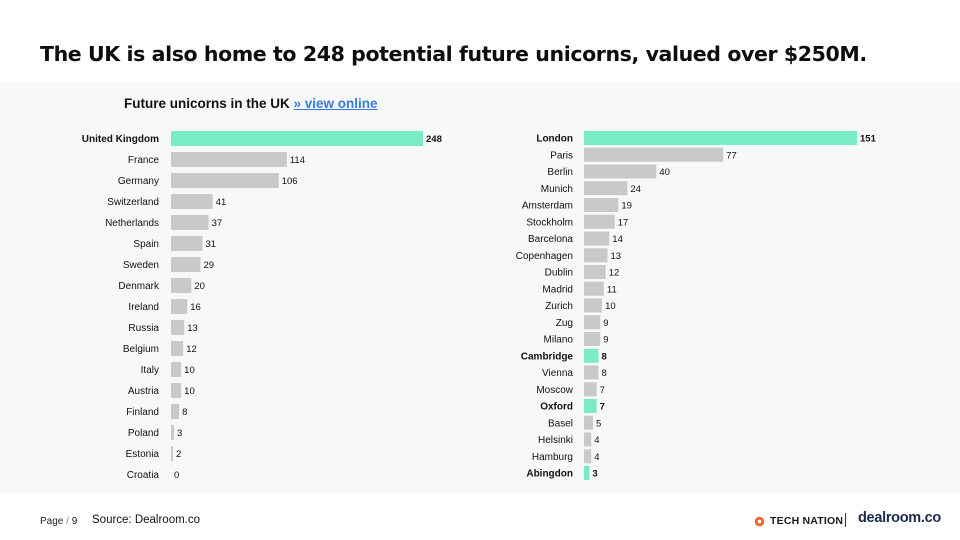  What do you see at coordinates (142, 412) in the screenshot?
I see `category-label-finland: Finland` at bounding box center [142, 412].